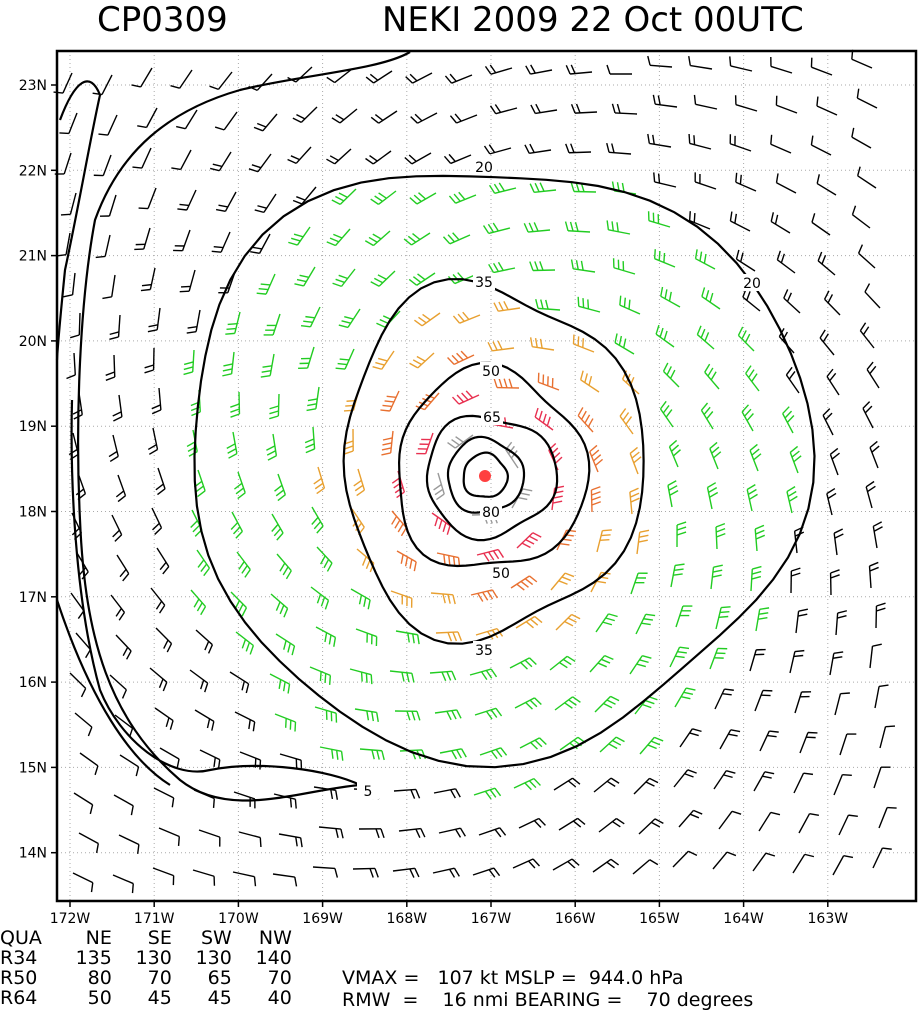 The height and width of the screenshot is (1014, 918). What do you see at coordinates (216, 938) in the screenshot?
I see `header-cell: SW` at bounding box center [216, 938].